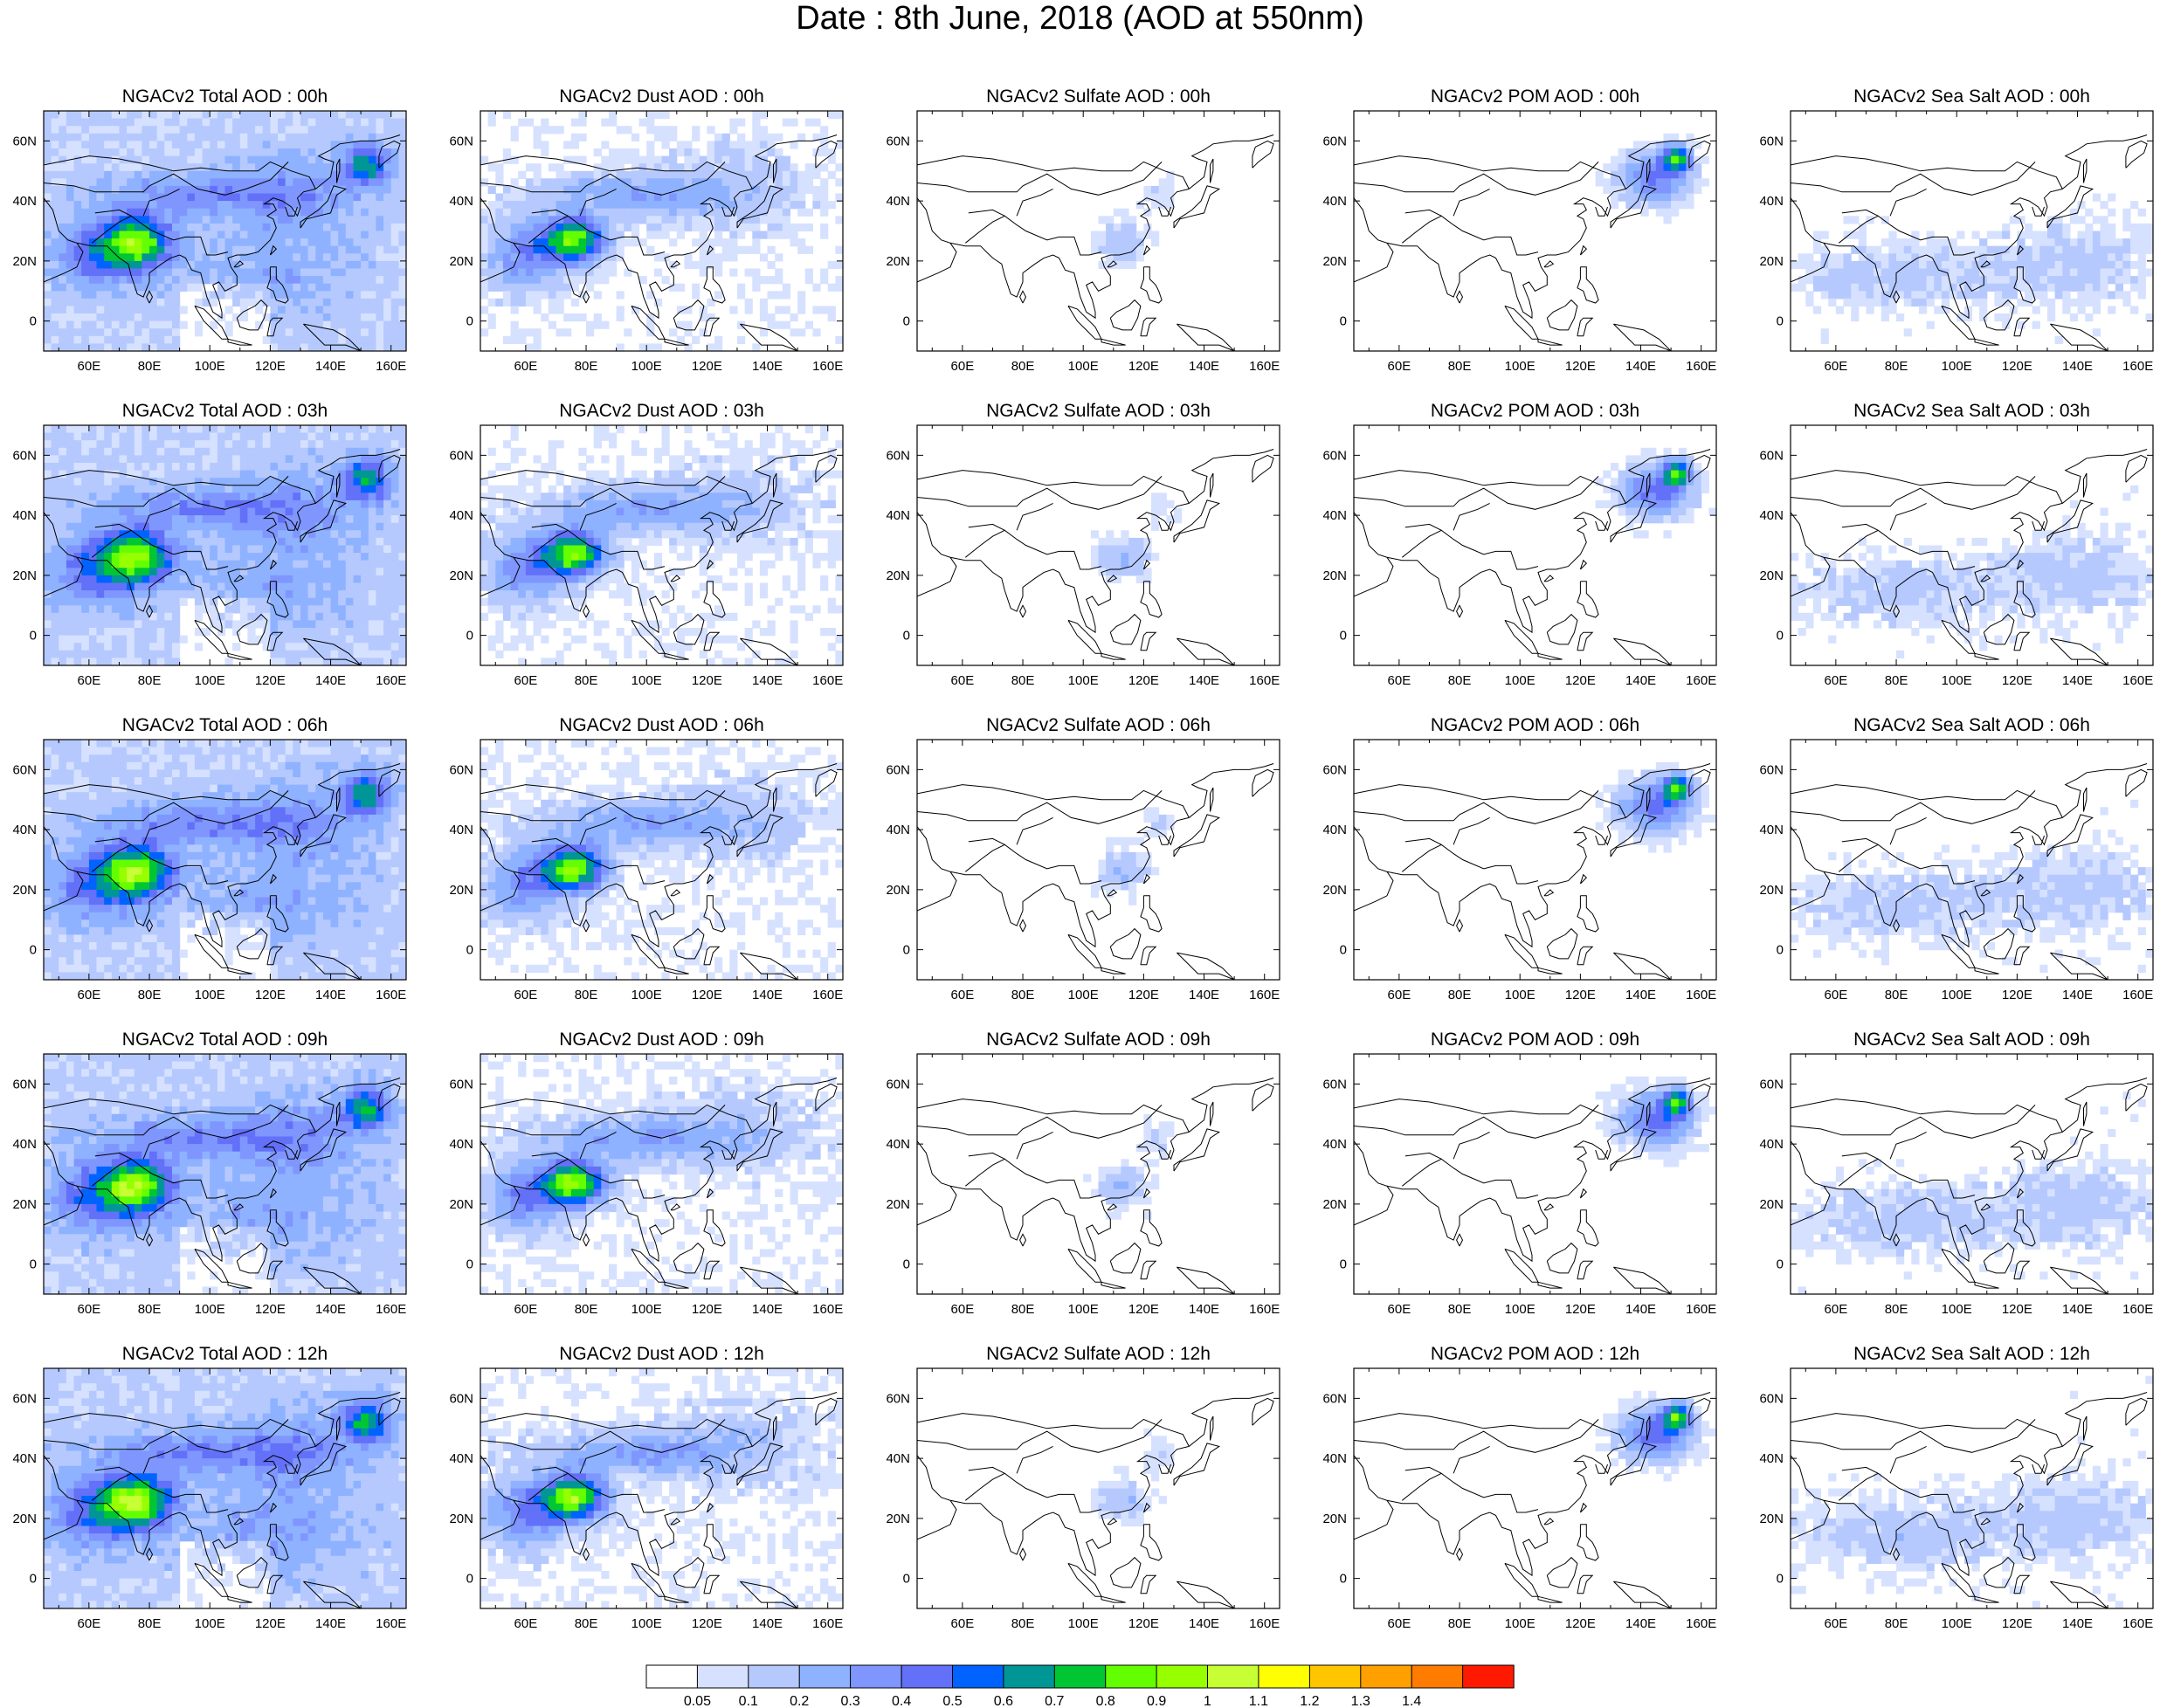  What do you see at coordinates (1309, 1701) in the screenshot?
I see `colorbar-label: 1.2` at bounding box center [1309, 1701].